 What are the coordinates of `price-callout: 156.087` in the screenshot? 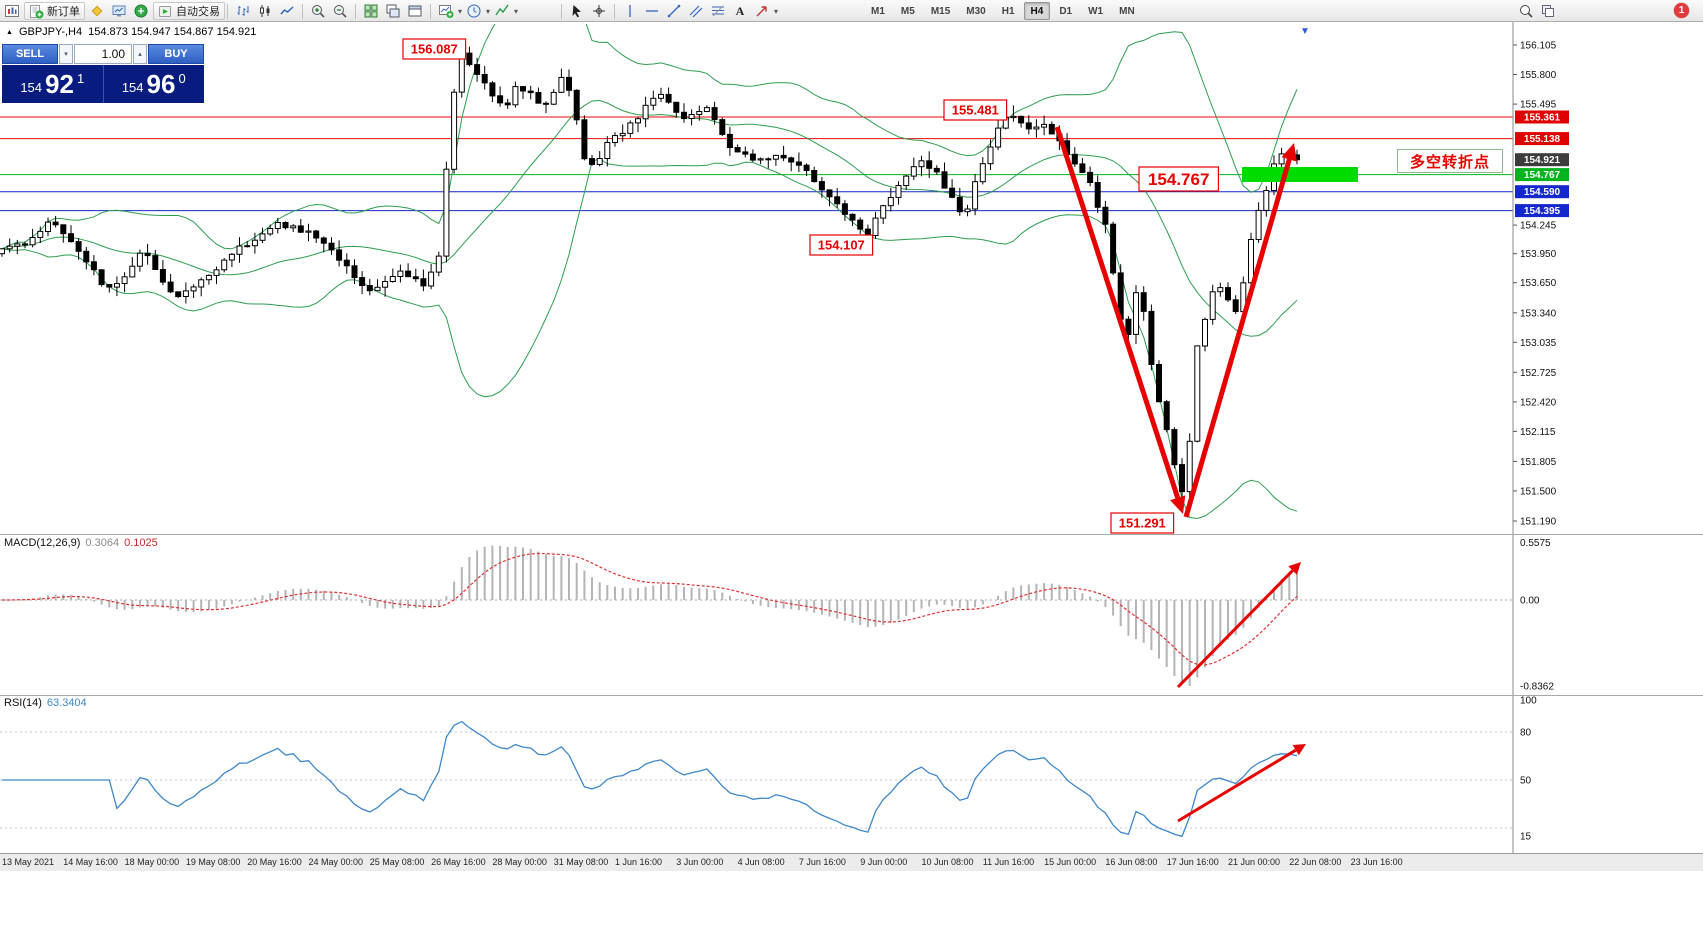 It's located at (434, 49).